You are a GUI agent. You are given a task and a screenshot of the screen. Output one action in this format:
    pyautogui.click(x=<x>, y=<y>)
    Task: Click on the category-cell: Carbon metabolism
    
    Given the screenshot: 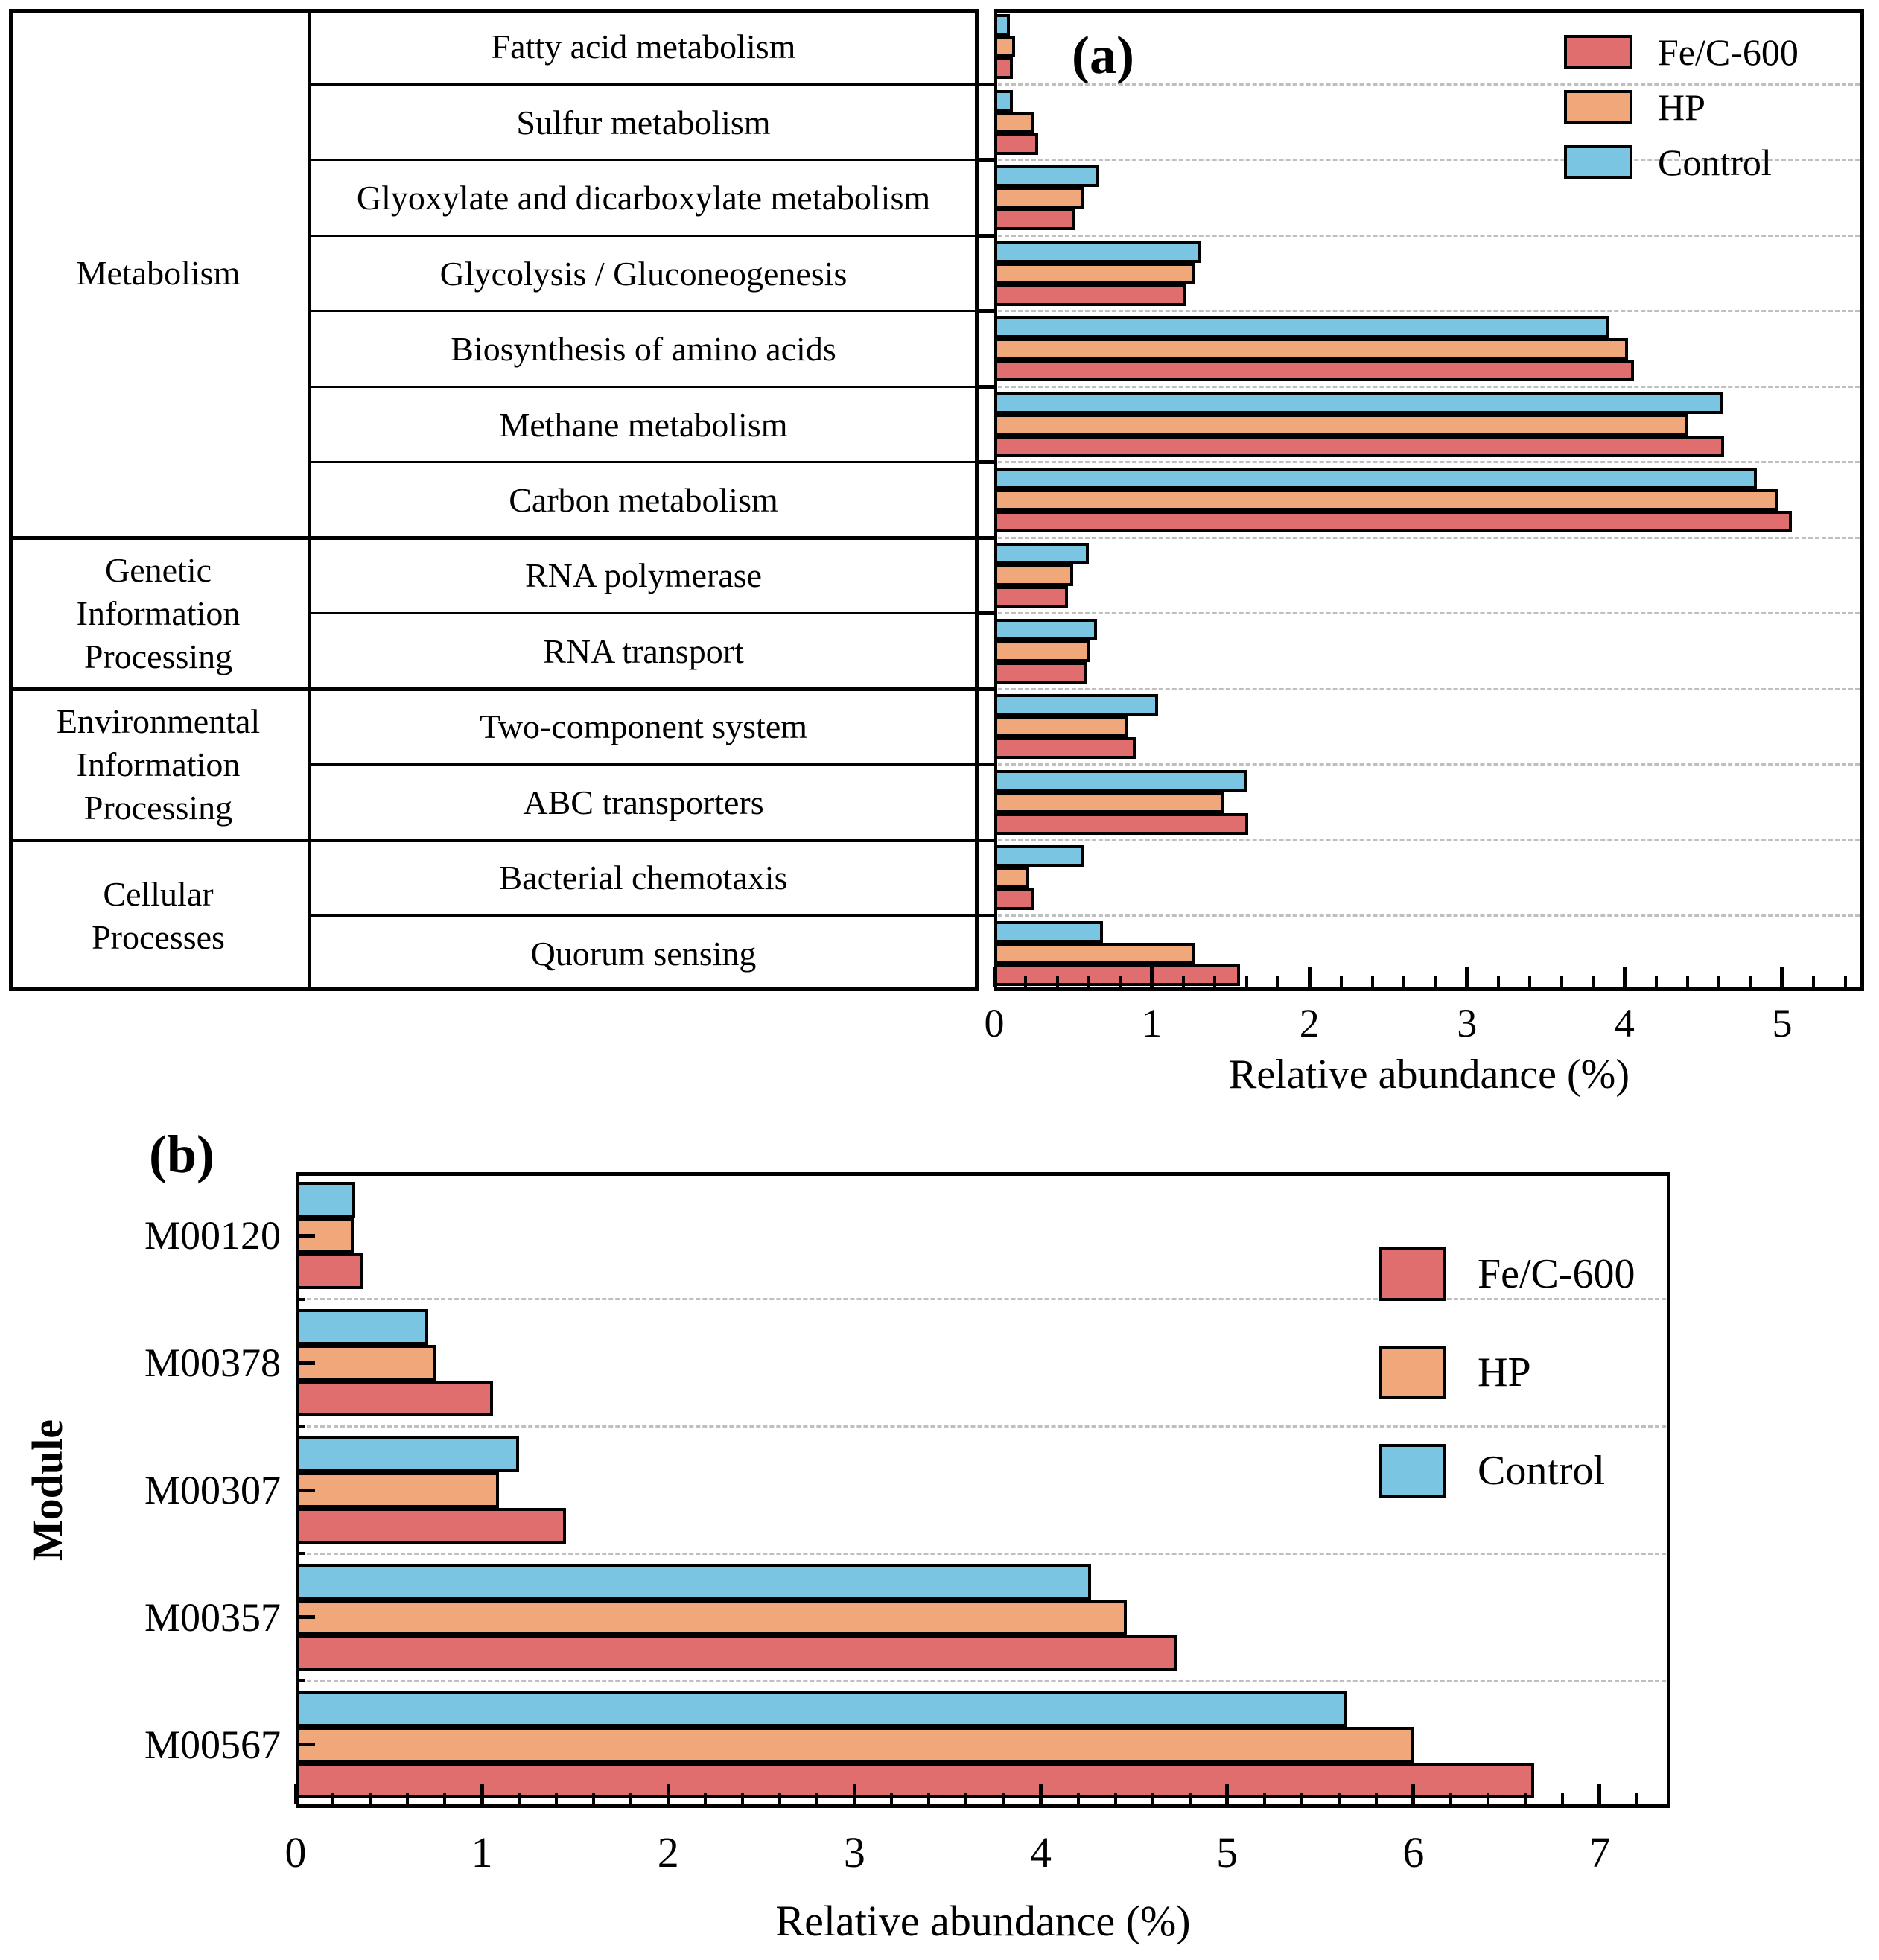 What is the action you would take?
    pyautogui.click(x=643, y=499)
    